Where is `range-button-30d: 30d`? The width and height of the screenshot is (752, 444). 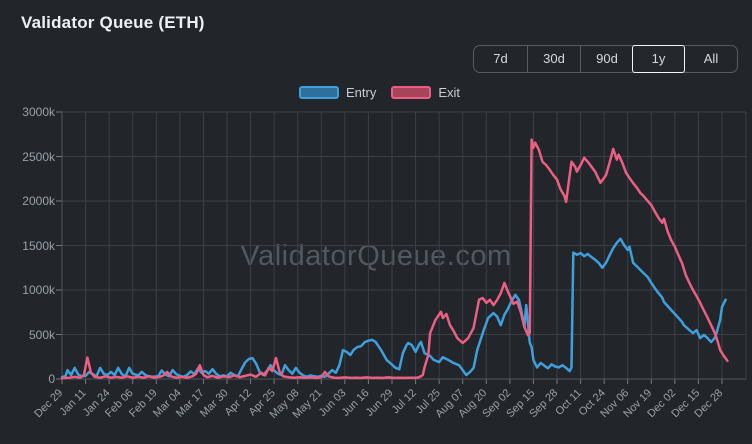
range-button-30d: 30d is located at coordinates (553, 59).